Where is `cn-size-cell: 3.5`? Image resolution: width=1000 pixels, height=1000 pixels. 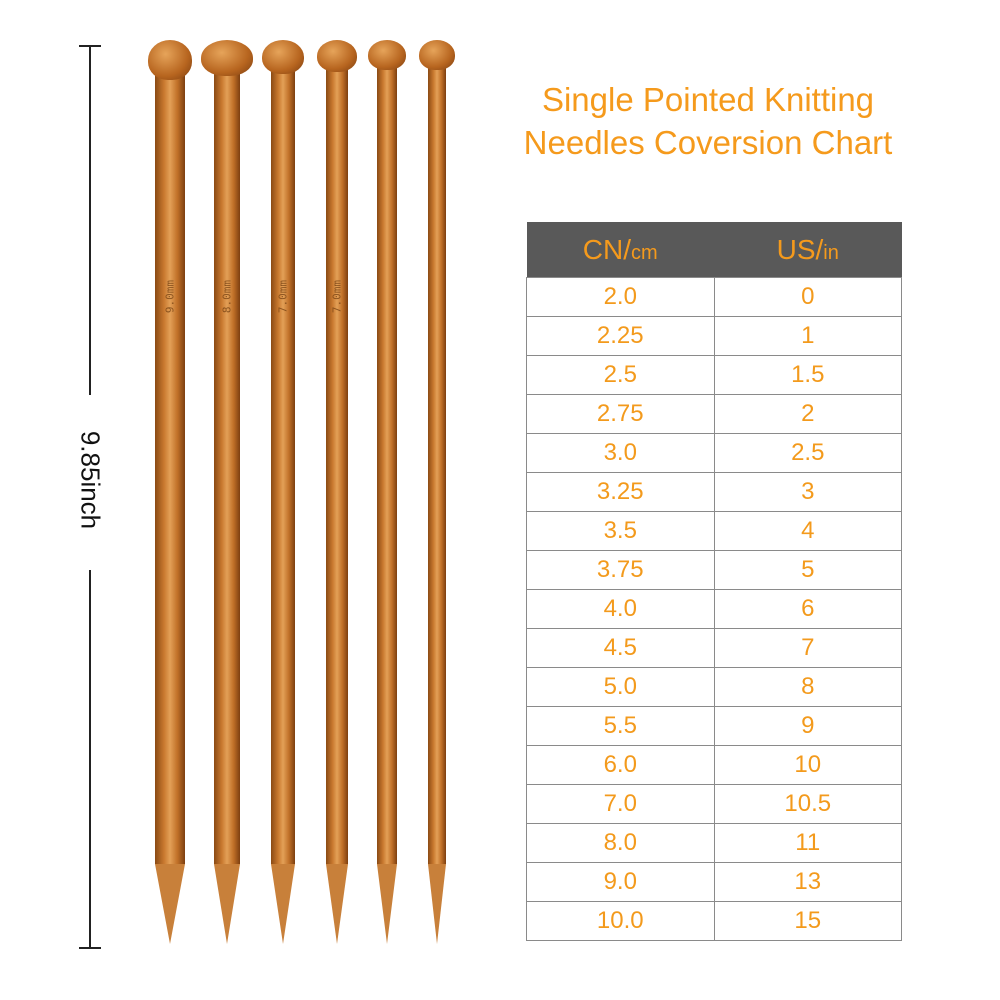 cn-size-cell: 3.5 is located at coordinates (620, 531).